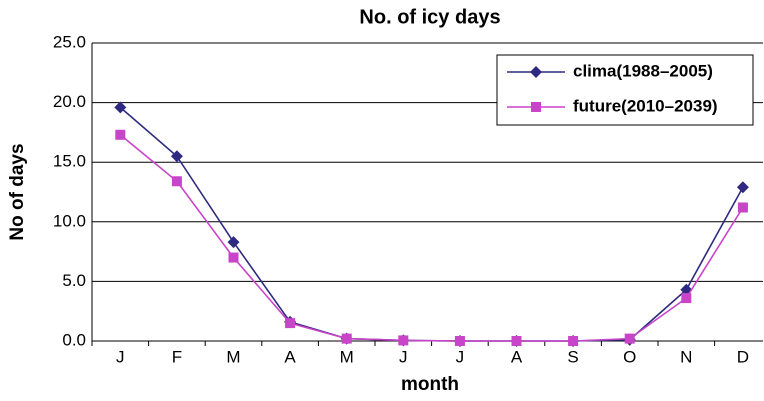 The width and height of the screenshot is (764, 401). What do you see at coordinates (74, 339) in the screenshot?
I see `y-tick-label: 0.0` at bounding box center [74, 339].